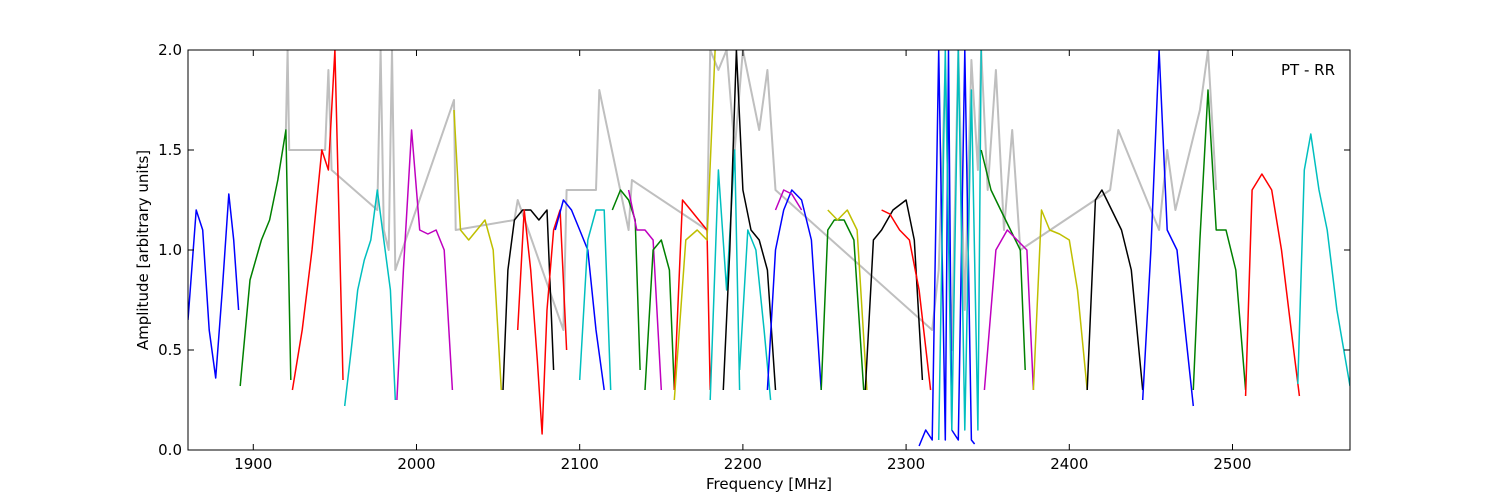  What do you see at coordinates (416, 464) in the screenshot?
I see `x-tick-label: 2000` at bounding box center [416, 464].